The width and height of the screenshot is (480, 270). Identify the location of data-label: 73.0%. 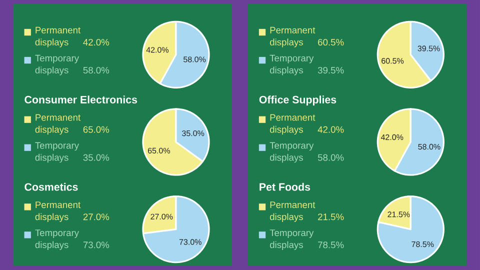
(190, 242).